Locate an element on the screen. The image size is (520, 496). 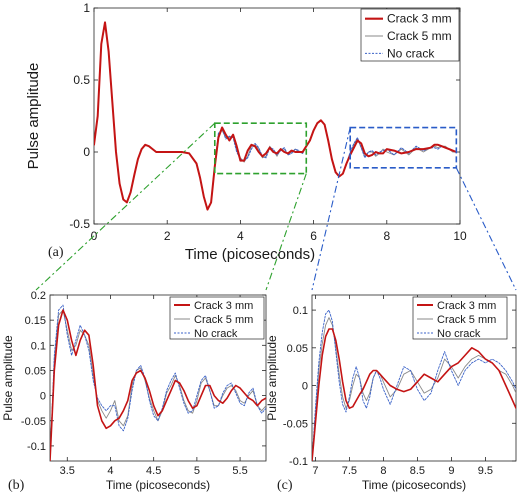
y-tick-label: 0.5 is located at coordinates (81, 80).